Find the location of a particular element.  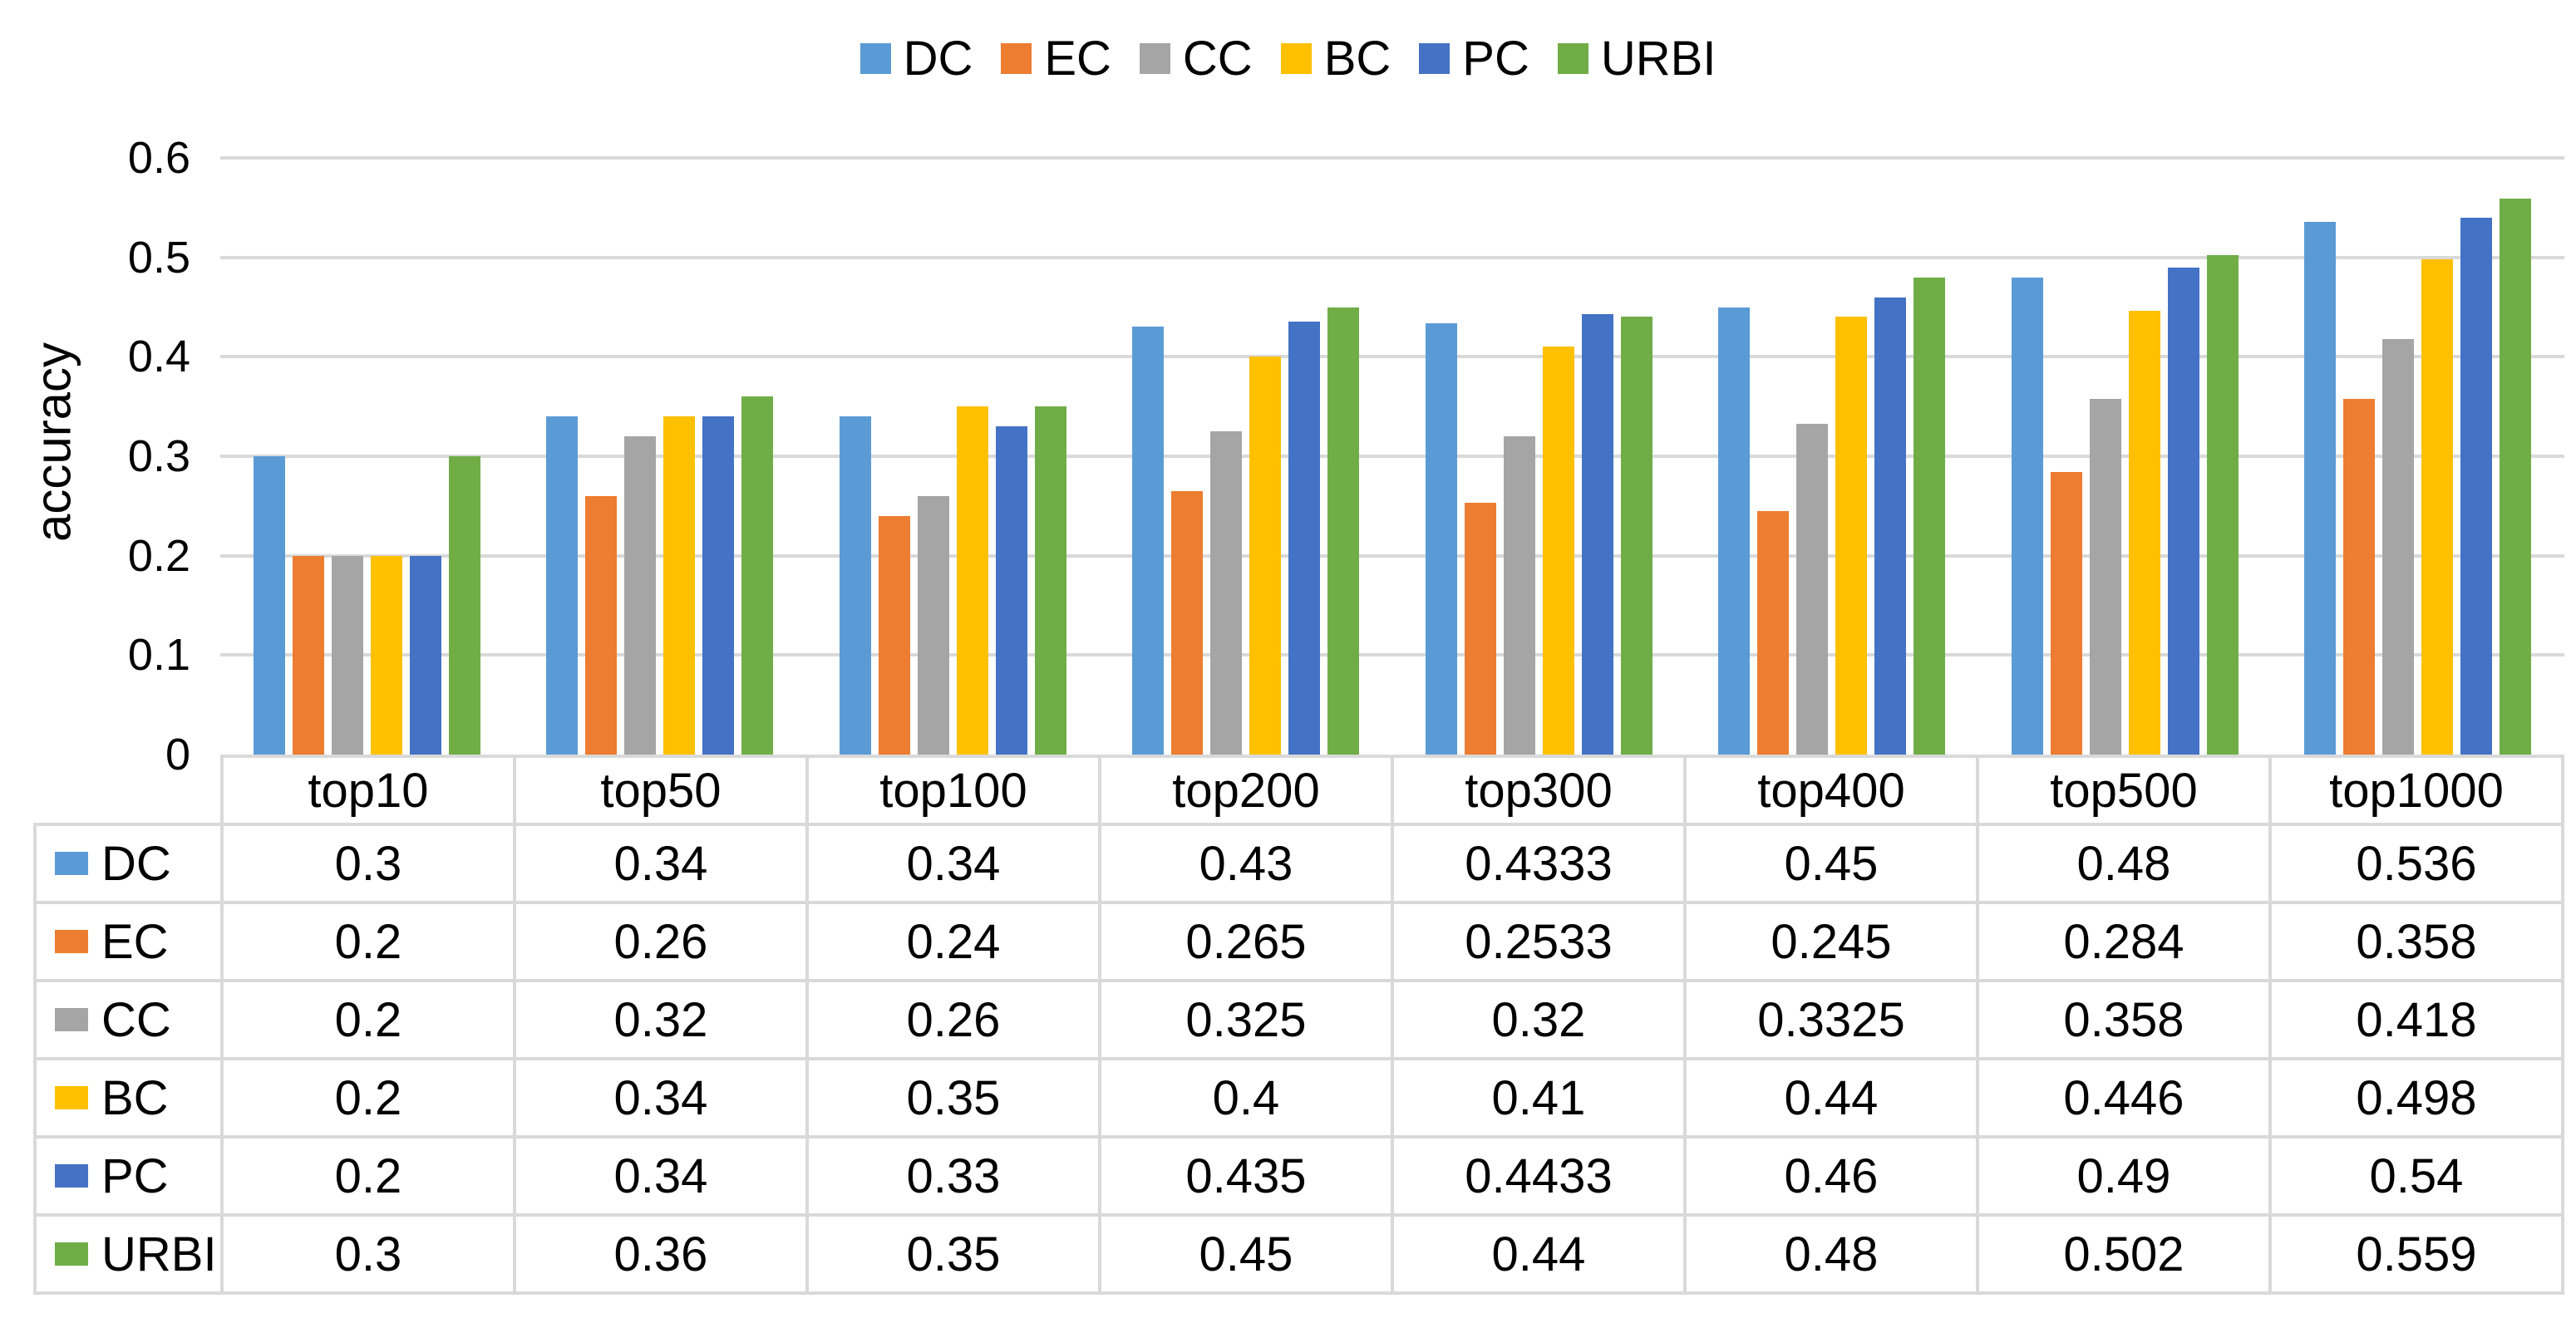

bar-ec-top400 is located at coordinates (1773, 632).